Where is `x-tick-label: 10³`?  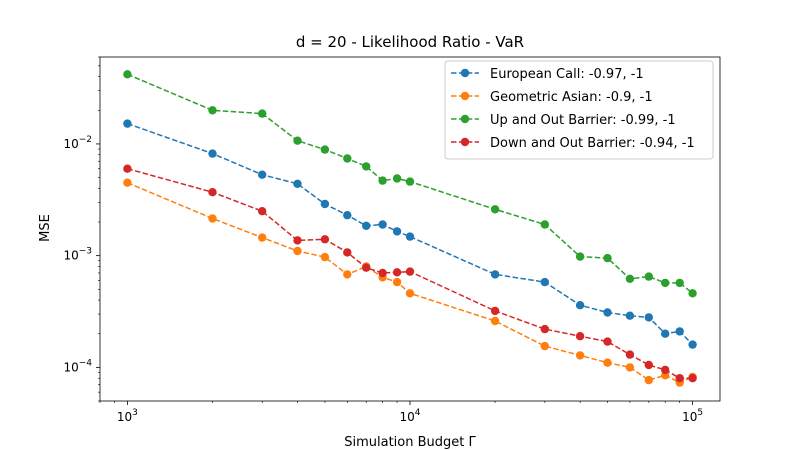
x-tick-label: 10³ is located at coordinates (127, 416).